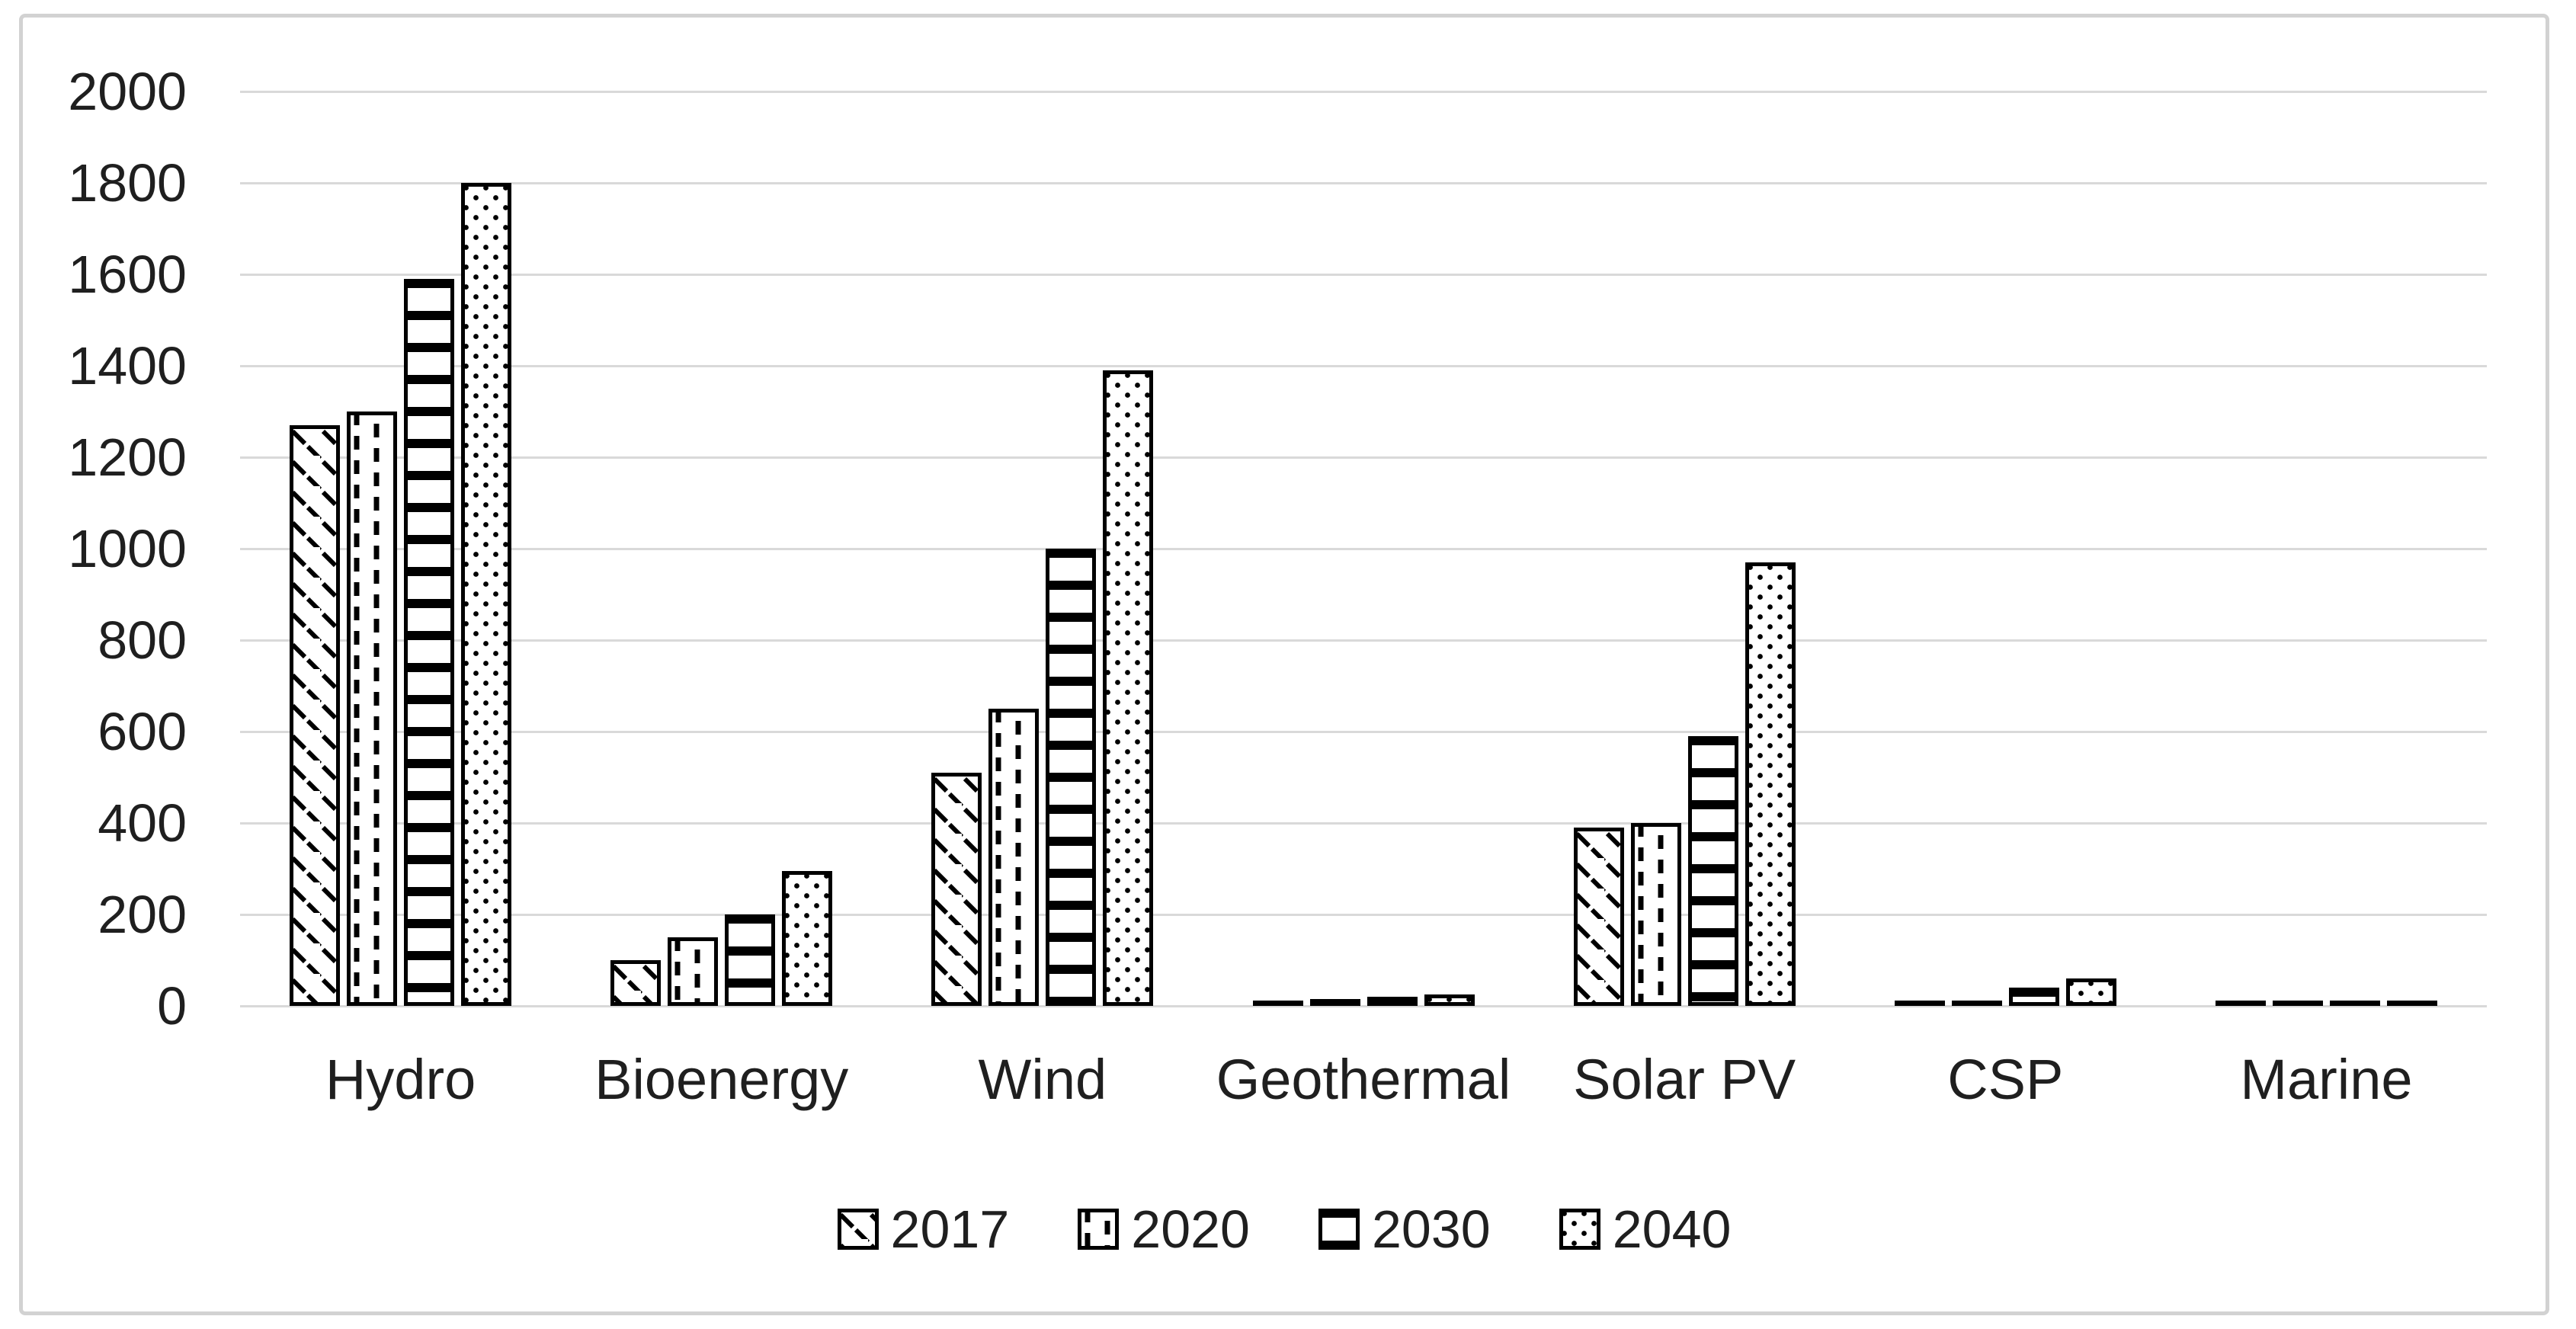  I want to click on bar-marine-2030, so click(2354, 1003).